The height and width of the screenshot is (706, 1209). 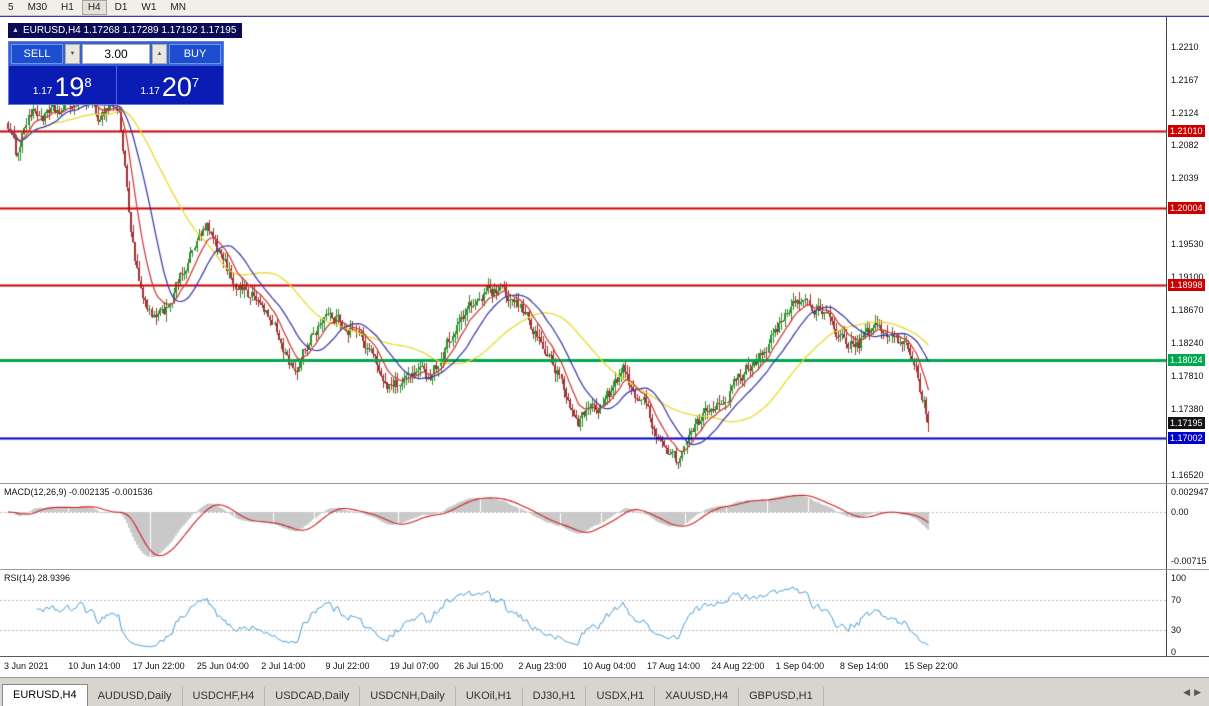 What do you see at coordinates (408, 696) in the screenshot?
I see `tab-usdcnh-daily: USDCNH,Daily` at bounding box center [408, 696].